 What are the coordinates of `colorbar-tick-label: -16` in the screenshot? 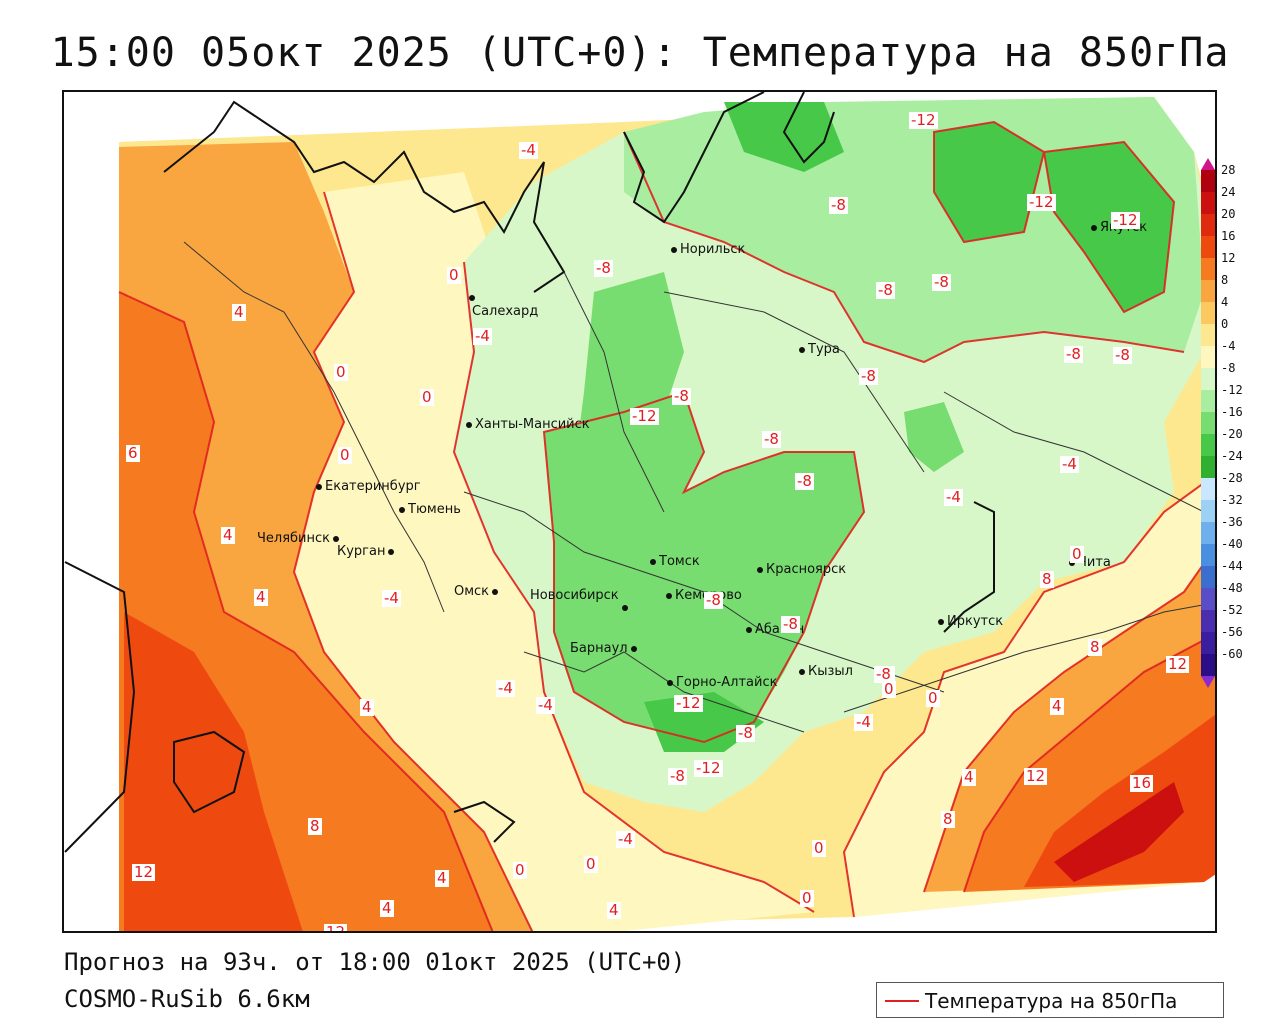 It's located at (1232, 412).